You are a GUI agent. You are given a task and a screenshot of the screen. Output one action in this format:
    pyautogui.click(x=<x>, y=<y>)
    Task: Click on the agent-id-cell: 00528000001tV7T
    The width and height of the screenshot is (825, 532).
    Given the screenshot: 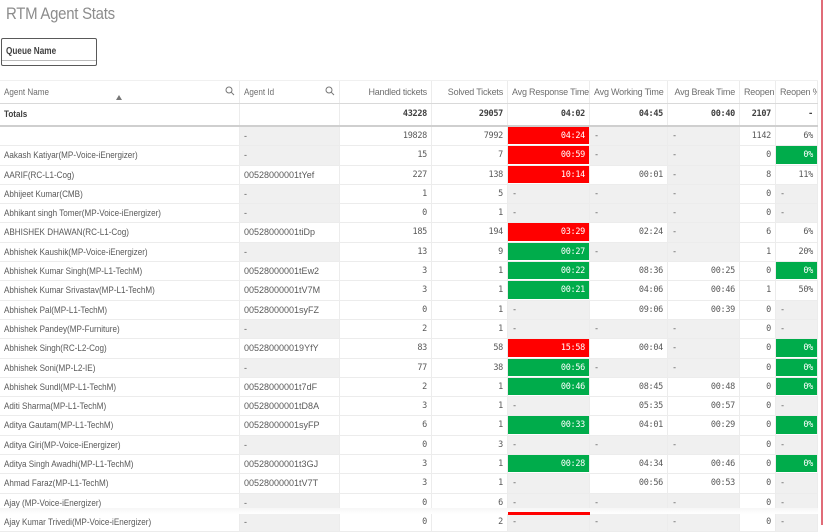 What is the action you would take?
    pyautogui.click(x=290, y=483)
    